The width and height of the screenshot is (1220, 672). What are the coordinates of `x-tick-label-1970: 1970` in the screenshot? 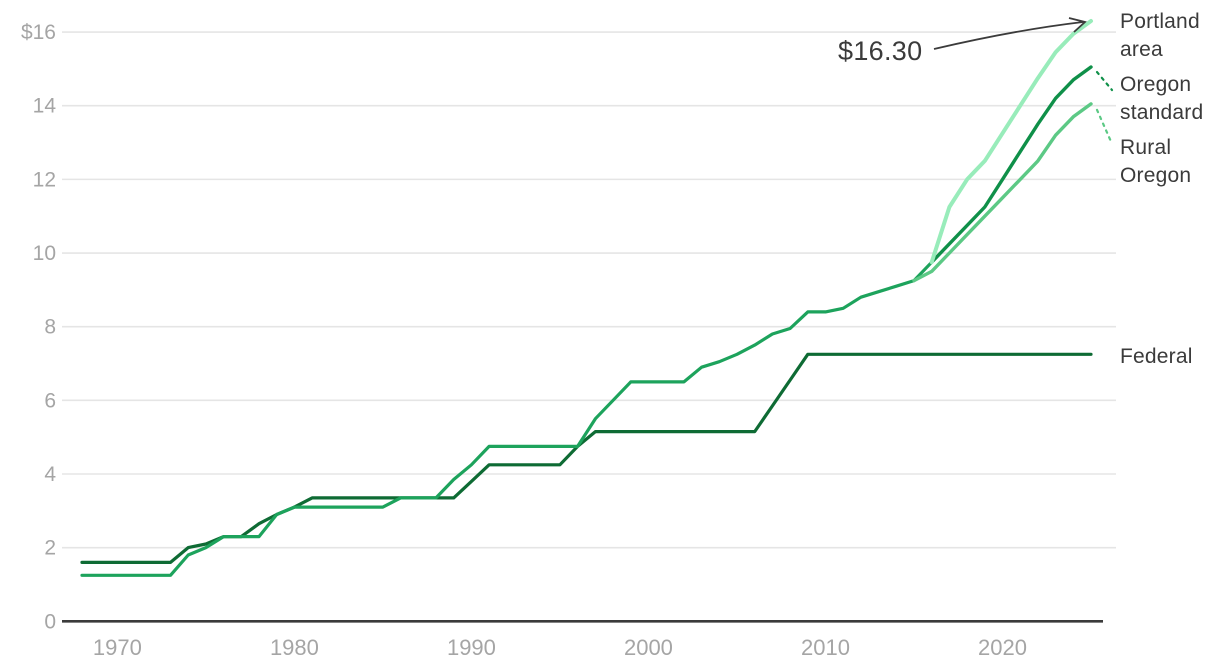 It's located at (117, 647).